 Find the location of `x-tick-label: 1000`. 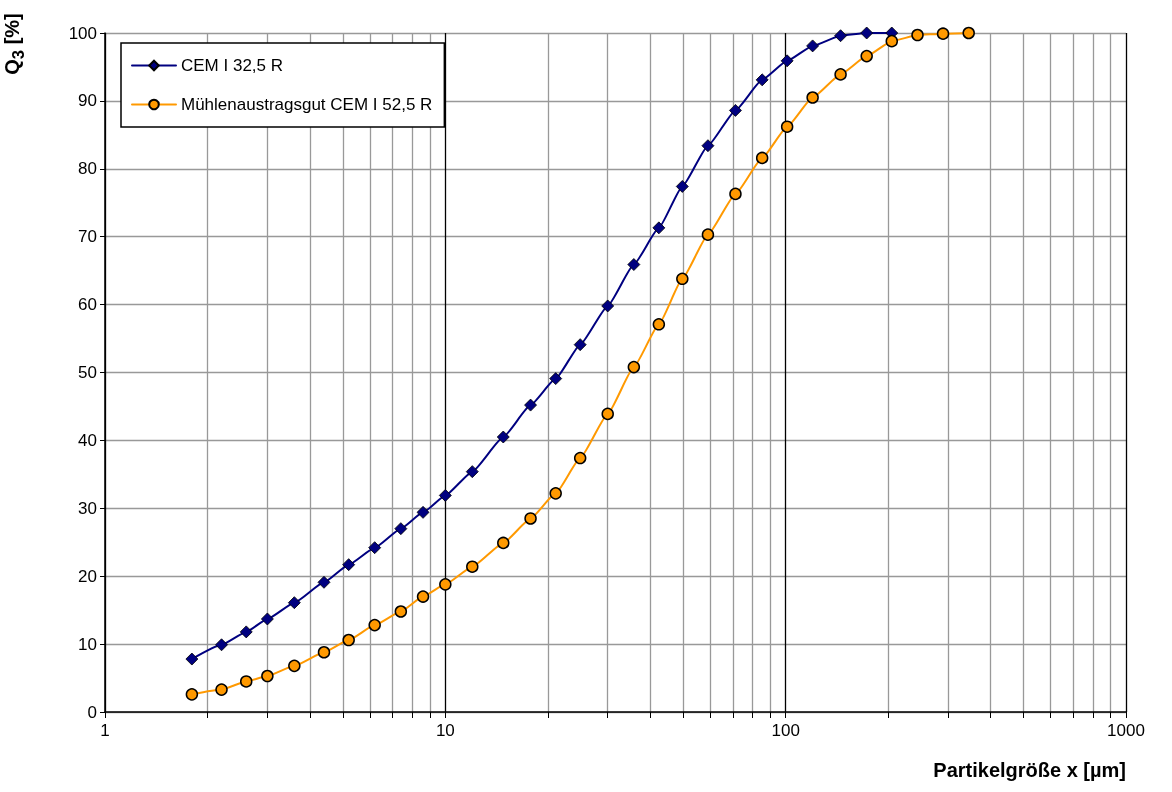

x-tick-label: 1000 is located at coordinates (1126, 730).